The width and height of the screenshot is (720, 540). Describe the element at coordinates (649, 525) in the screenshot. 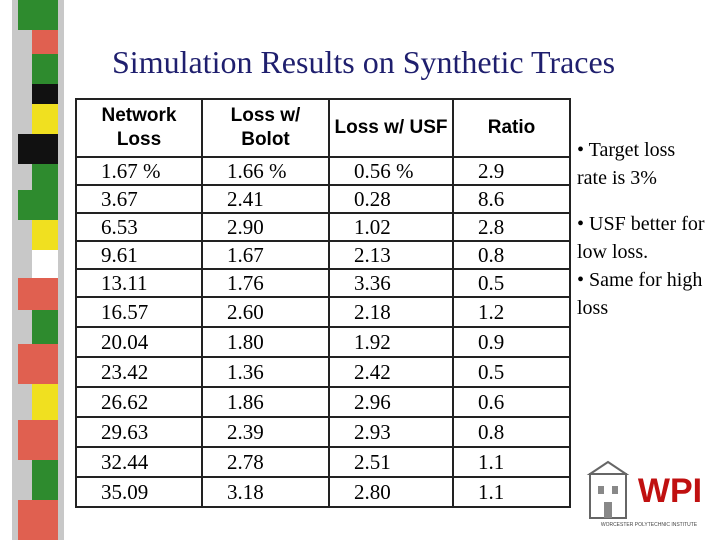

I see `logo-subtitle: WORCESTER POLYTECHNIC INSTITUTE` at that location.